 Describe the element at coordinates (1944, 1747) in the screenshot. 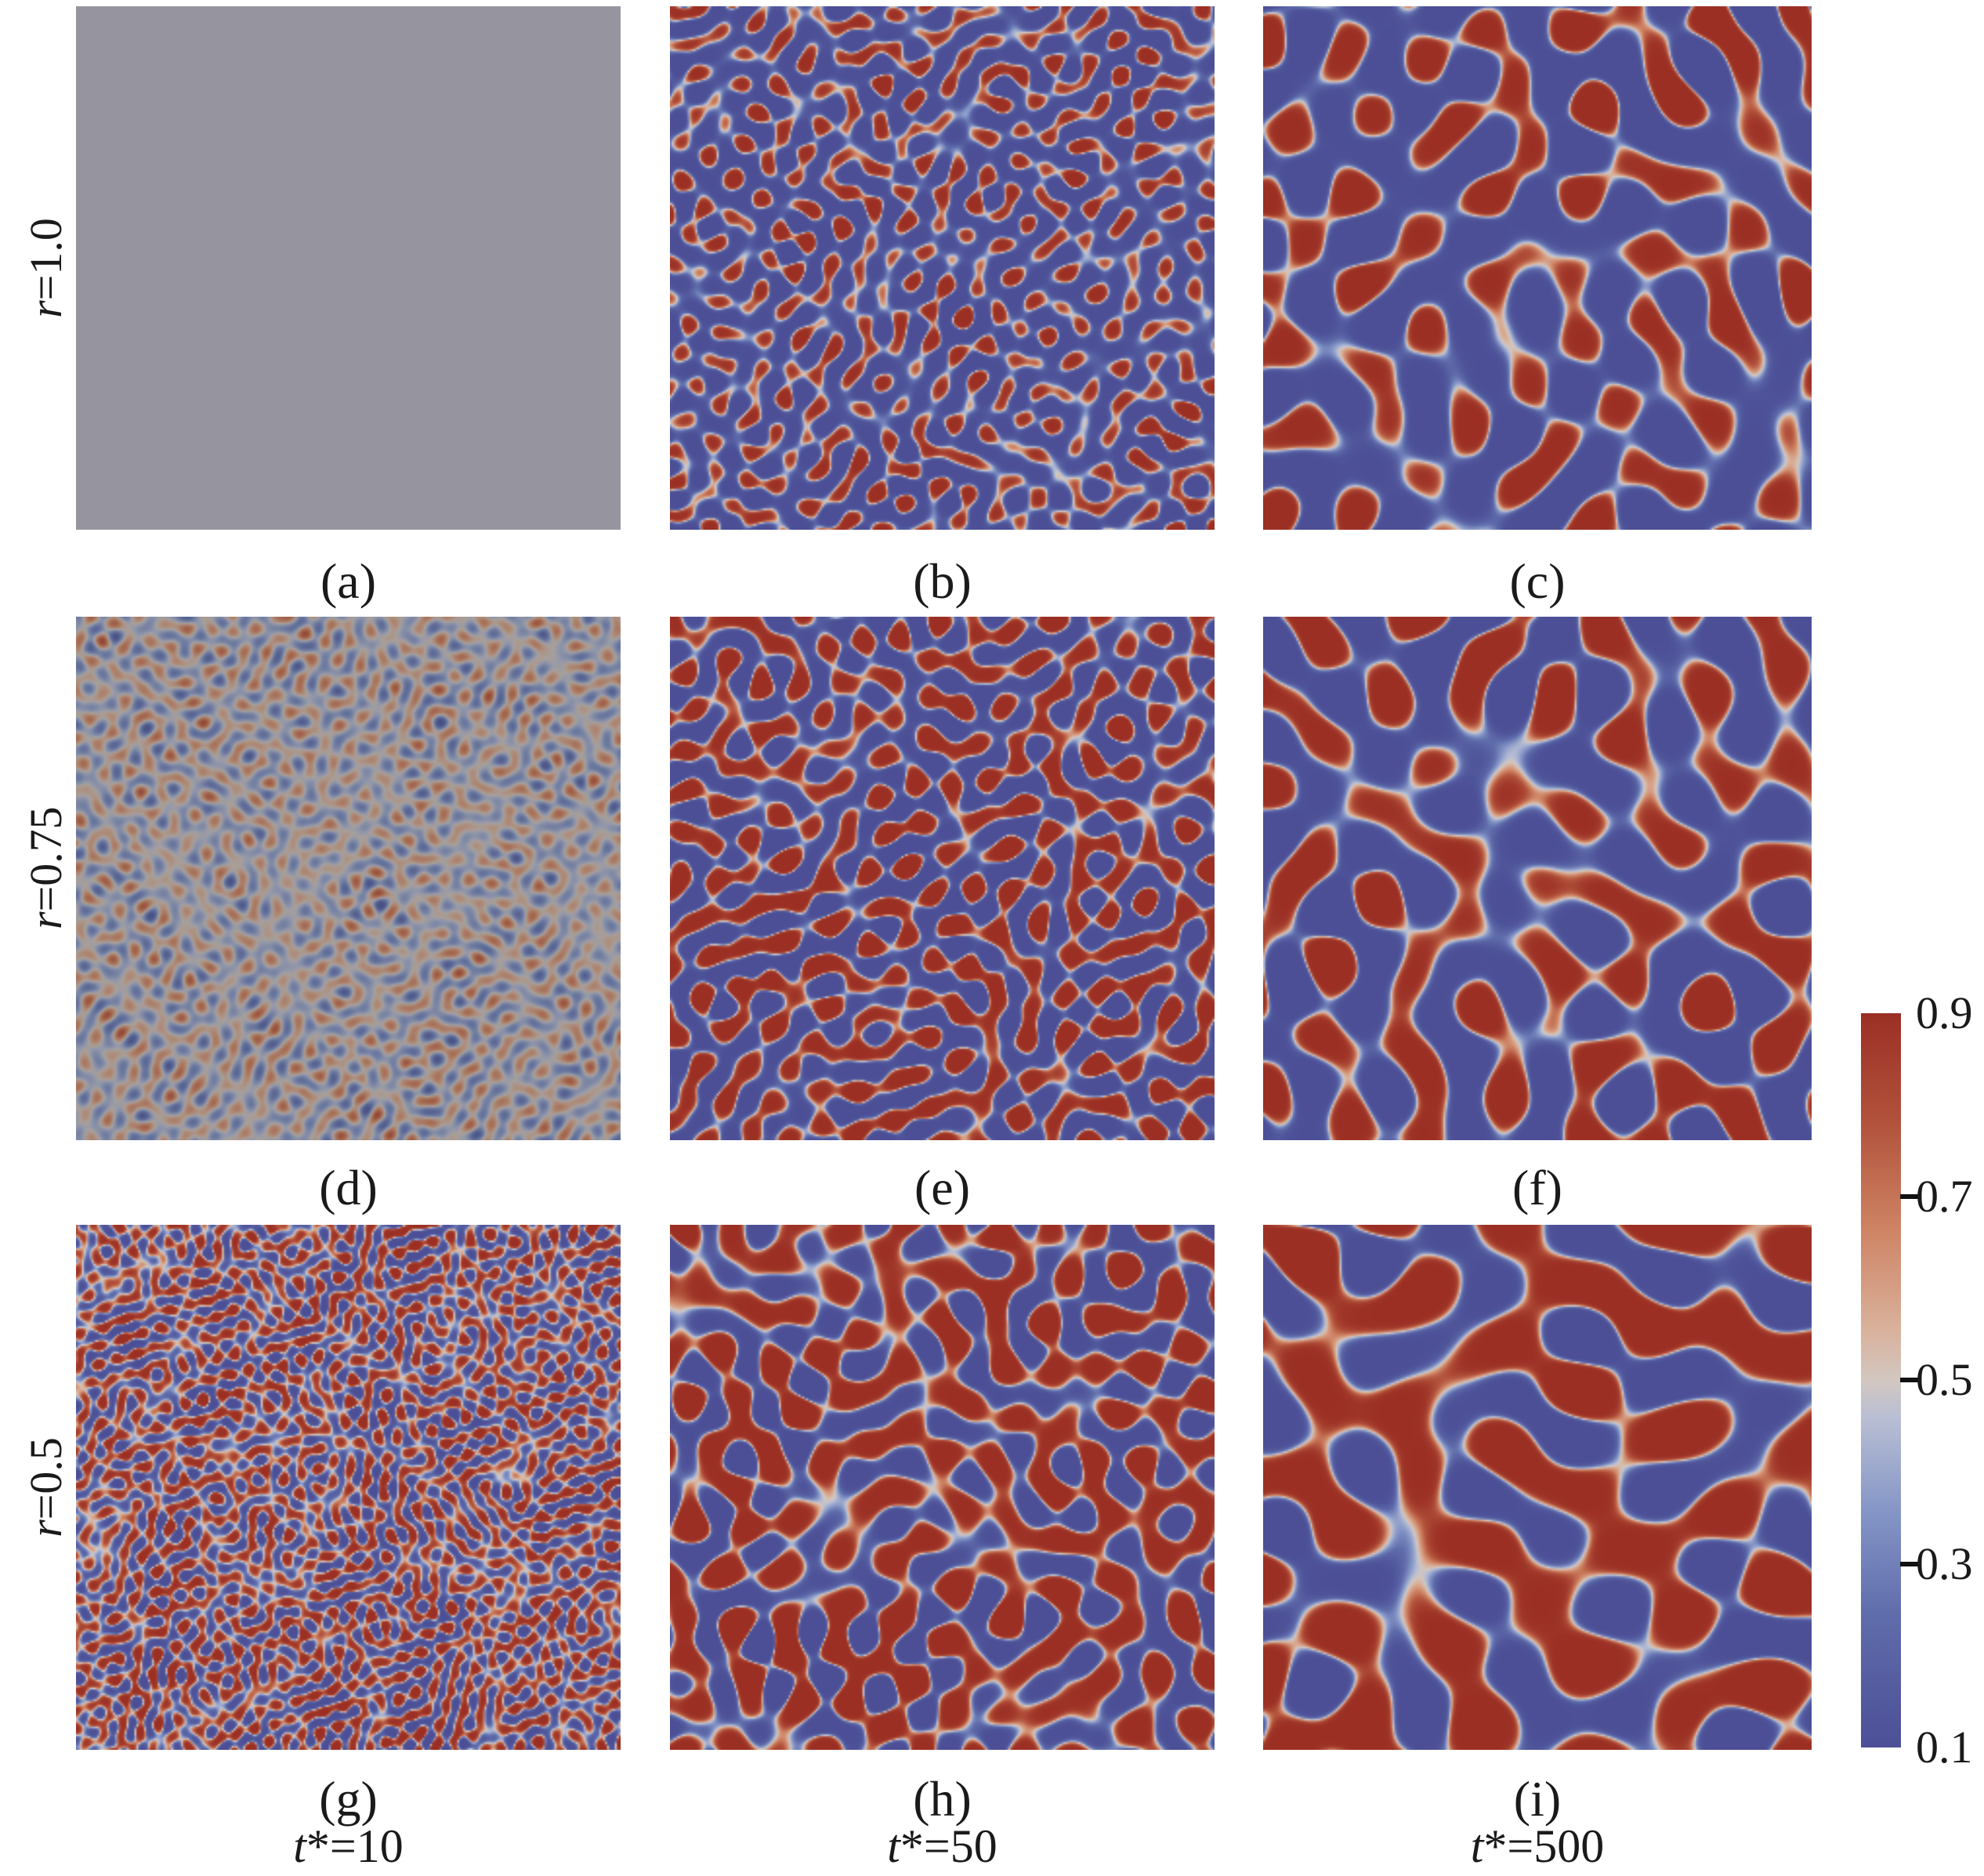

I see `colorbar-label-0.1: 0.1` at that location.